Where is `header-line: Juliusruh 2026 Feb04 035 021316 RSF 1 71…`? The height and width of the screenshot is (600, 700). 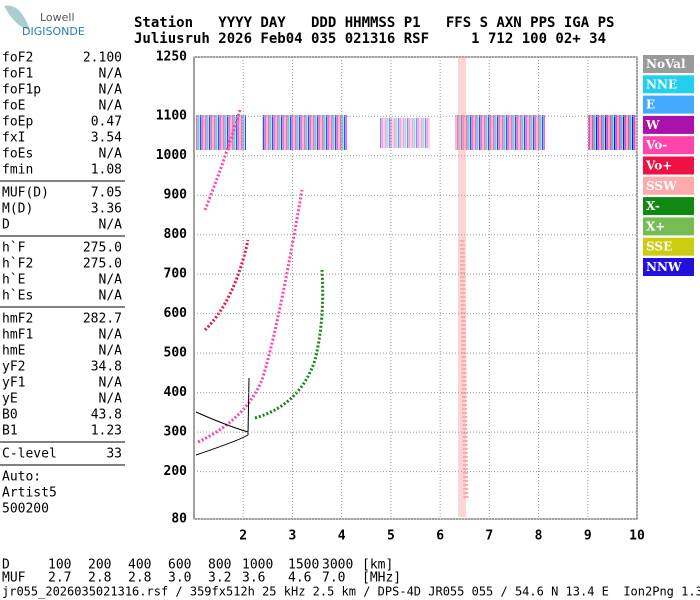
header-line: Juliusruh 2026 Feb04 035 021316 RSF 1 71… is located at coordinates (370, 39).